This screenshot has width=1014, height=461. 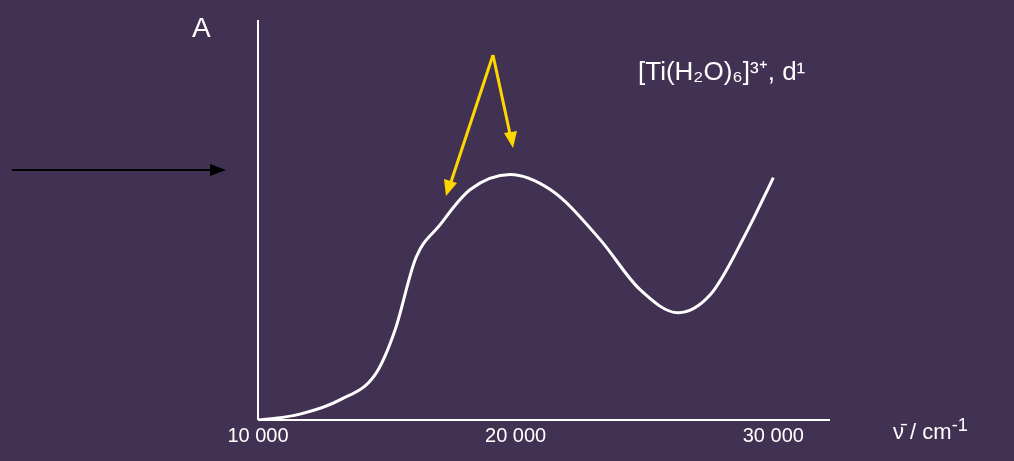 I want to click on y-axis-title: A, so click(x=201, y=28).